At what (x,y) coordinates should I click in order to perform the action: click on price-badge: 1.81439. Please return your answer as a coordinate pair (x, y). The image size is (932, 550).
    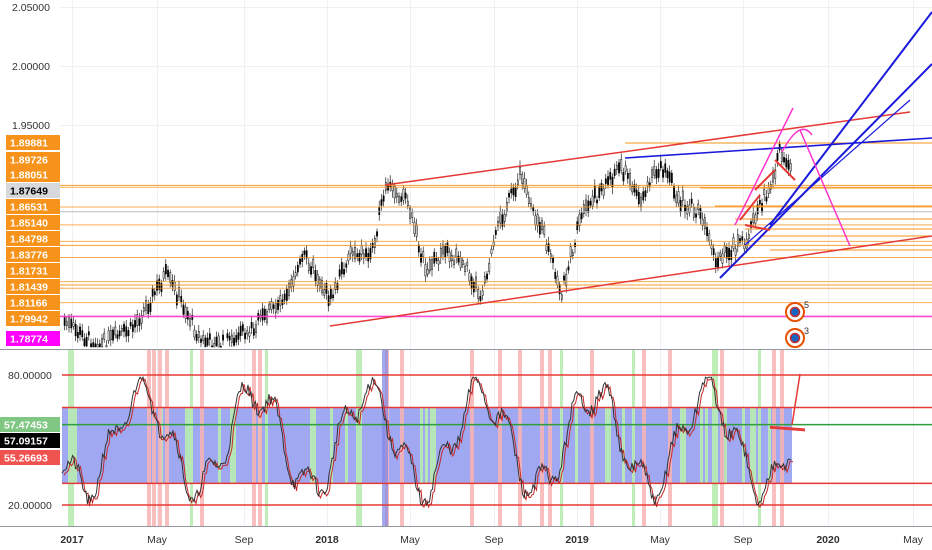
    Looking at the image, I should click on (33, 286).